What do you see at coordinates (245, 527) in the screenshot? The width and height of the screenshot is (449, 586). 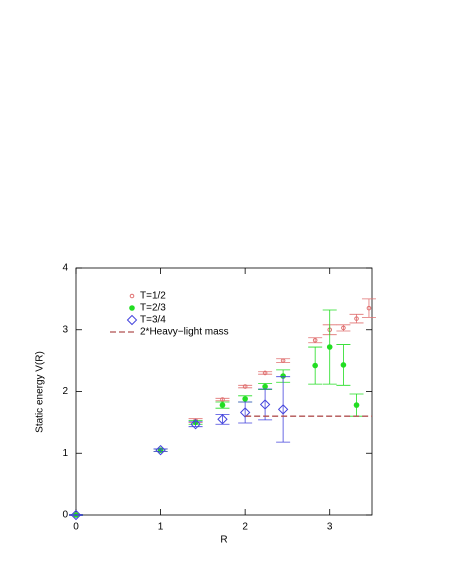 I see `x-tick-label: 2` at bounding box center [245, 527].